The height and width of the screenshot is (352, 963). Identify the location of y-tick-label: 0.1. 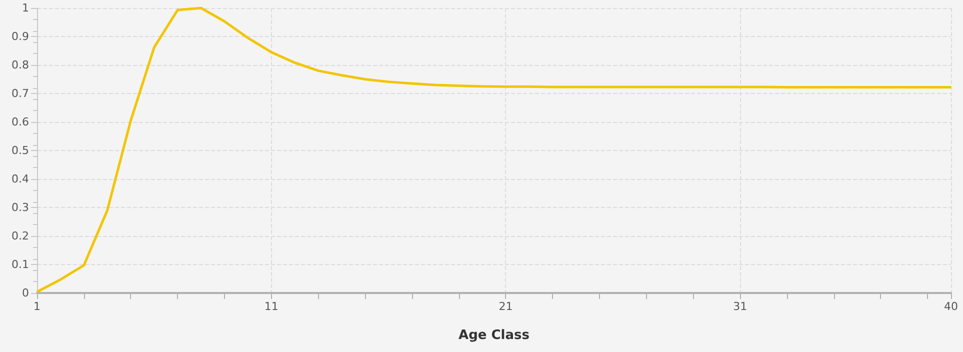
(20, 264).